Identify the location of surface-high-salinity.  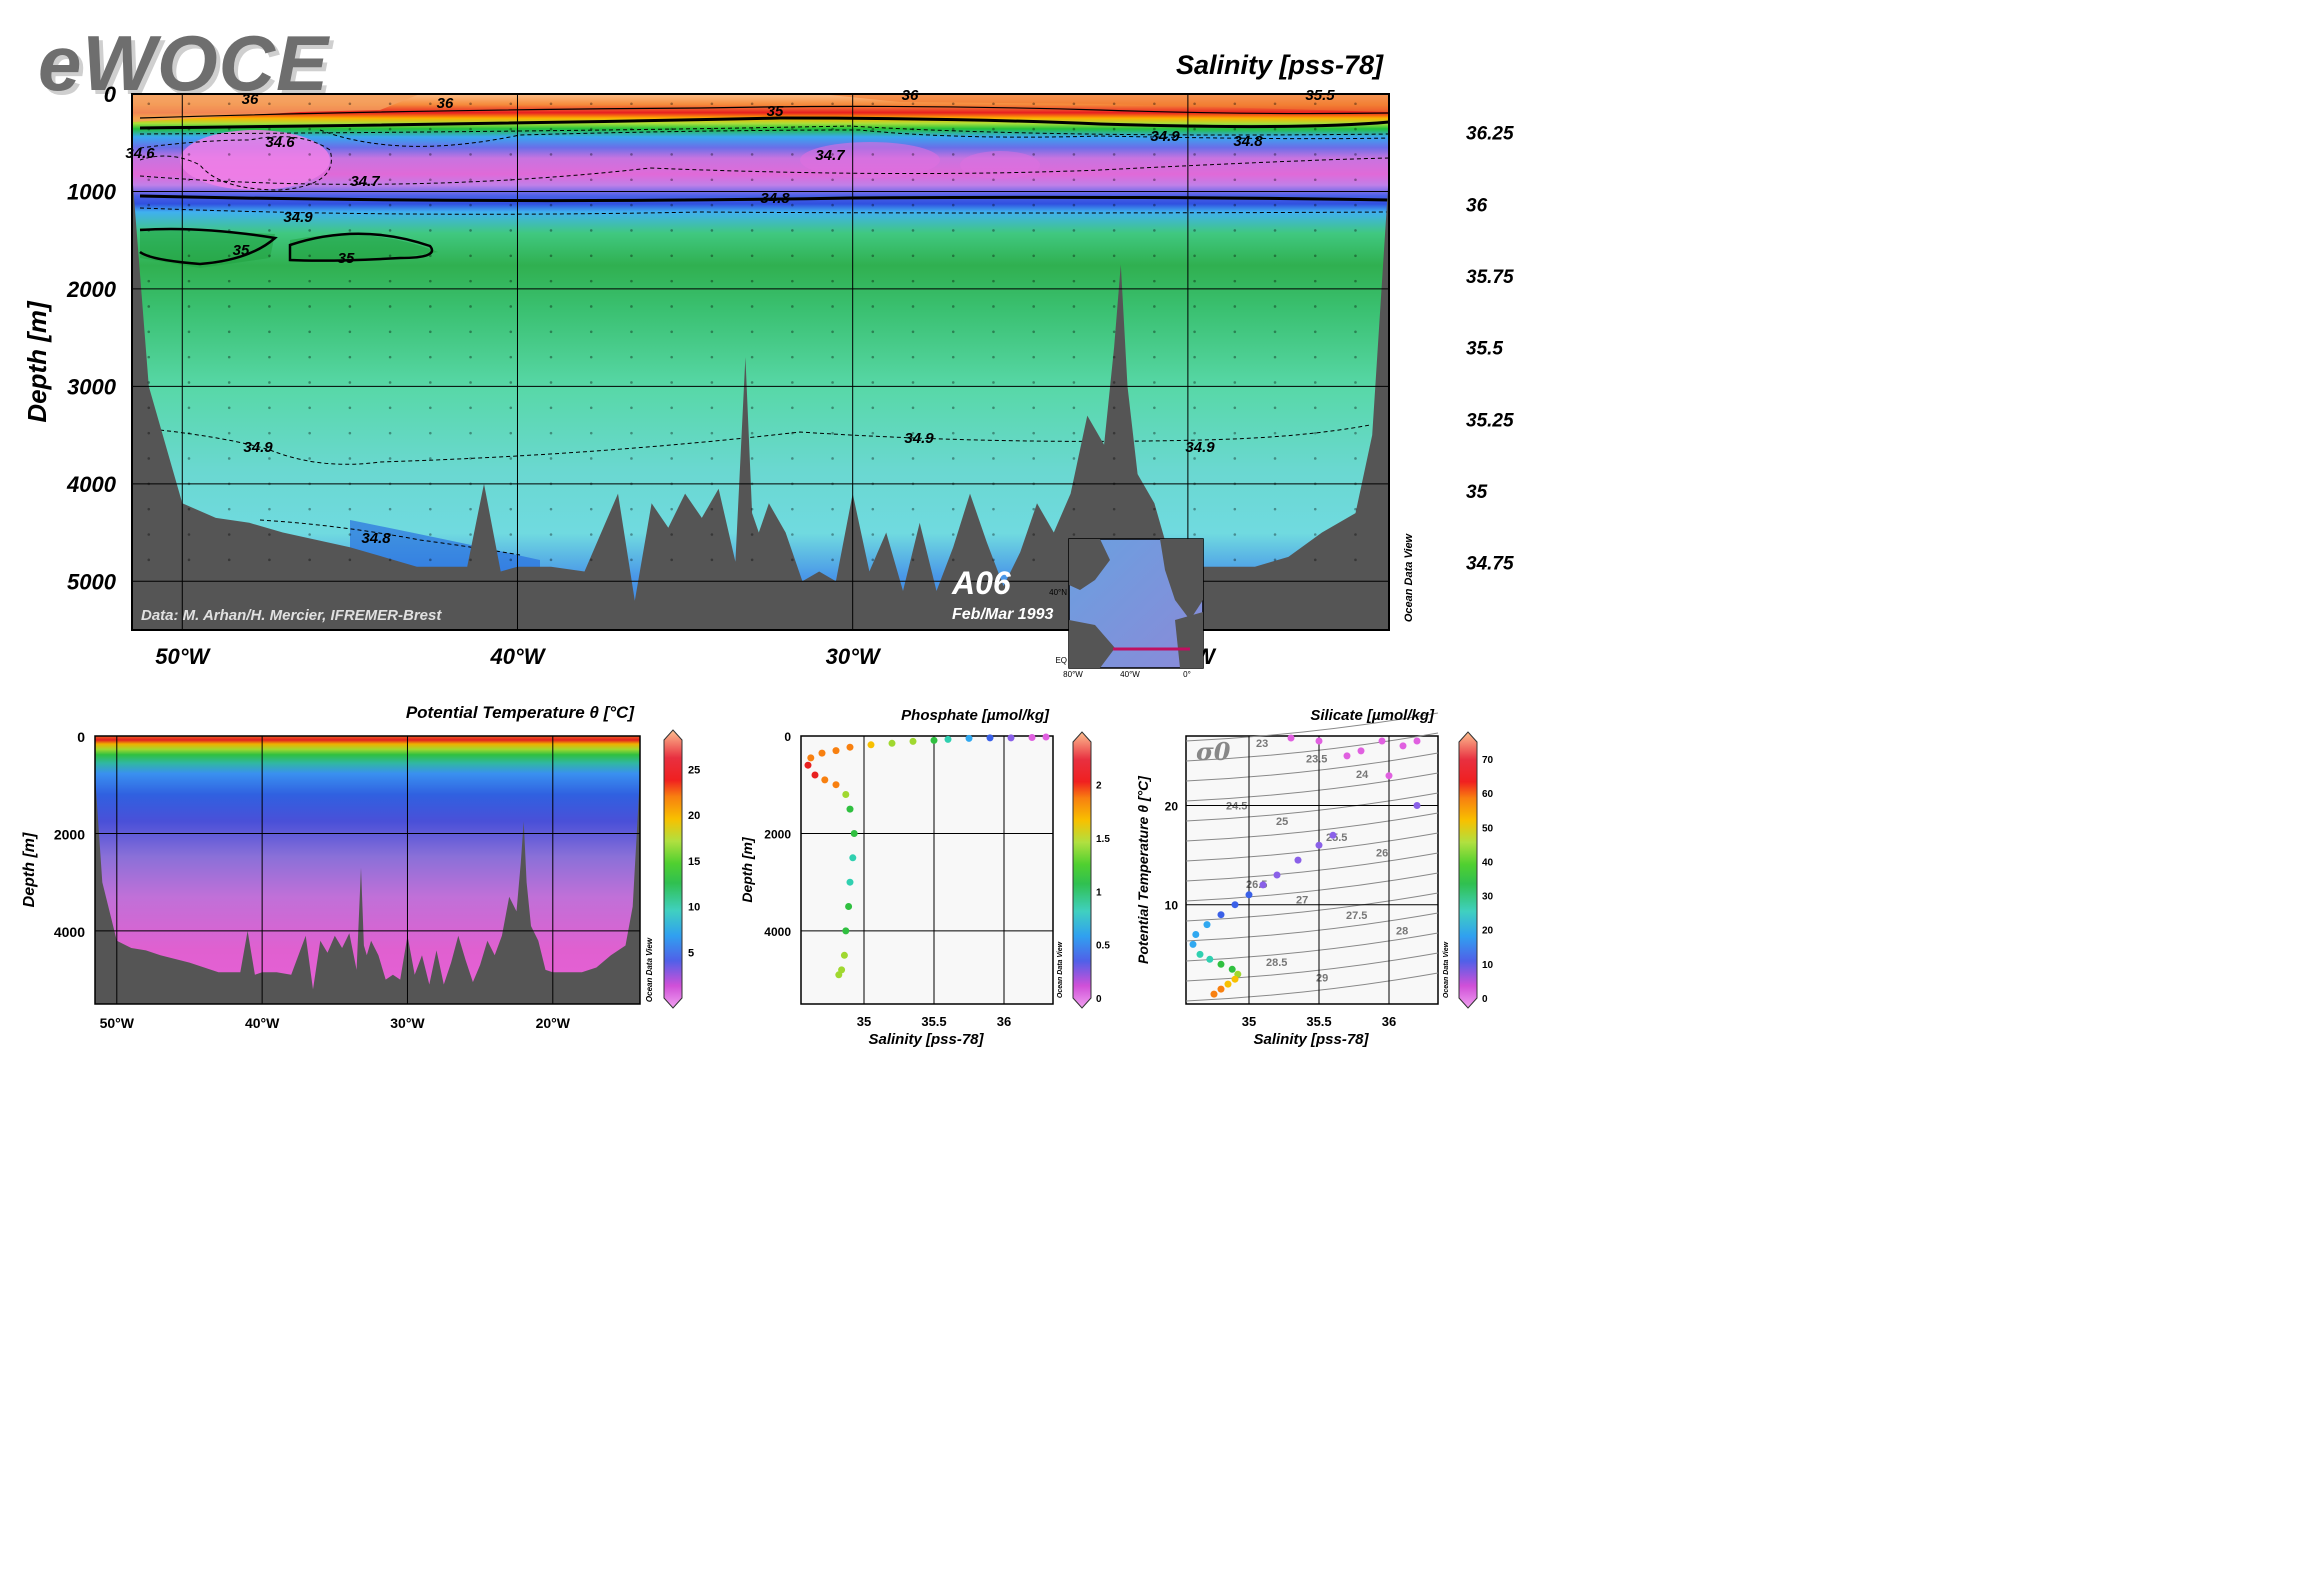
(276, 108).